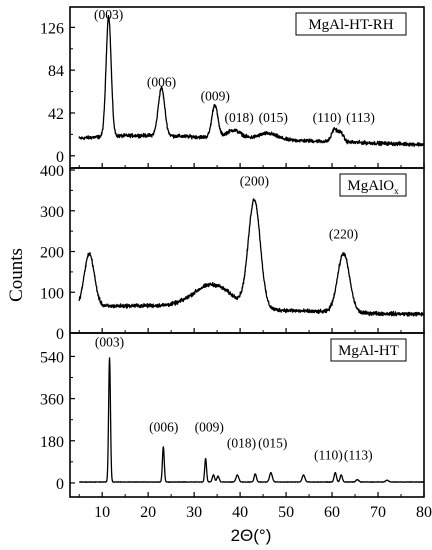  Describe the element at coordinates (16, 275) in the screenshot. I see `y-axis-label: Counts` at that location.